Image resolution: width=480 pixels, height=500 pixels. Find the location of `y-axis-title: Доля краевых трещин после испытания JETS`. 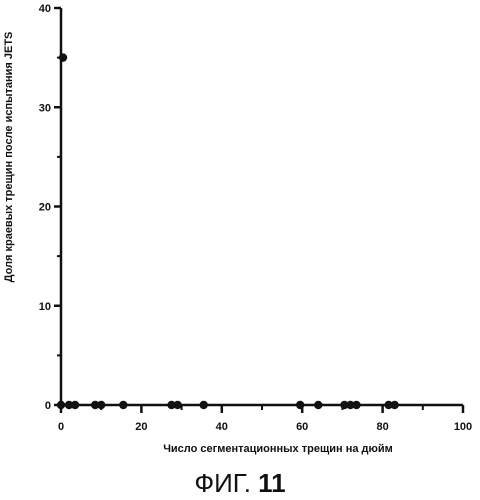

y-axis-title: Доля краевых трещин после испытания JETS is located at coordinates (9, 157).